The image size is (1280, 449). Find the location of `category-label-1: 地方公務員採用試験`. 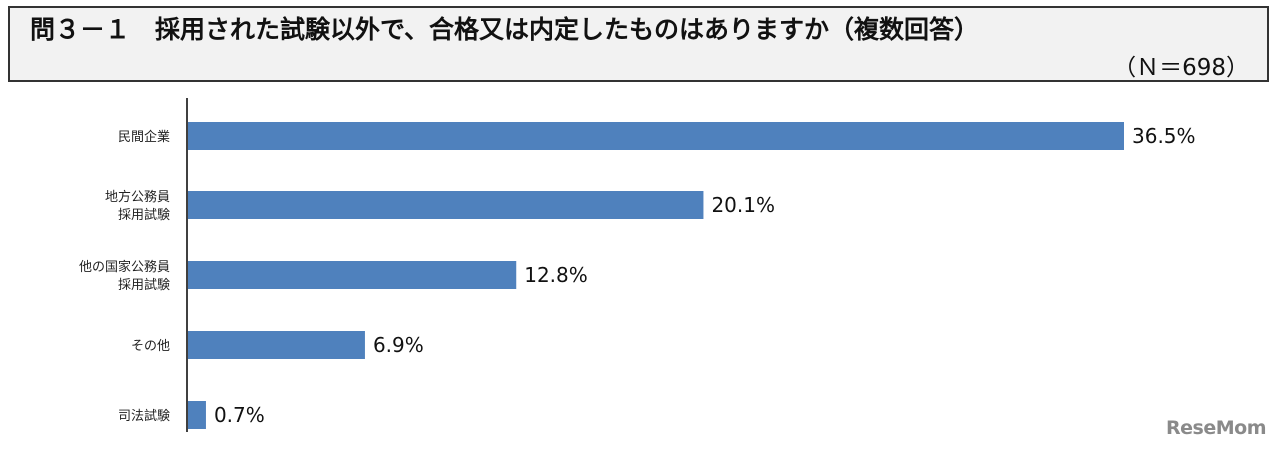

category-label-1: 地方公務員採用試験 is located at coordinates (137, 206).